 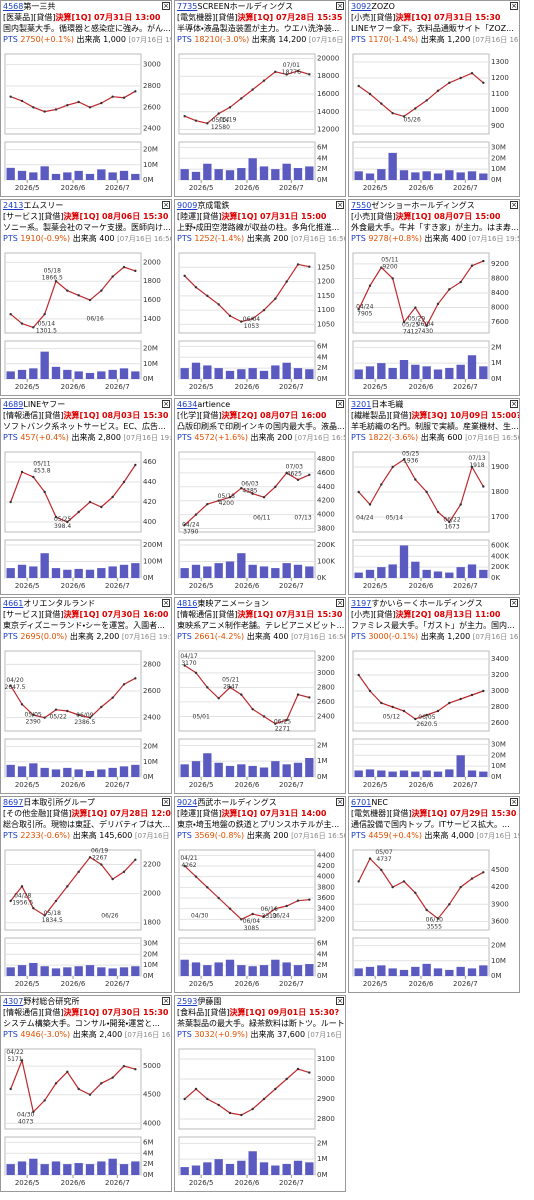 I want to click on annotation-date: 05/22, so click(x=58, y=717).